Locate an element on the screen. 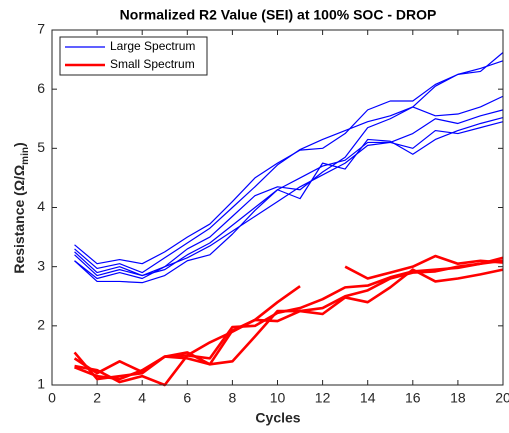 This screenshot has width=509, height=433. y-axis-label: Resistance (Ω/Ωmin) is located at coordinates (21, 207).